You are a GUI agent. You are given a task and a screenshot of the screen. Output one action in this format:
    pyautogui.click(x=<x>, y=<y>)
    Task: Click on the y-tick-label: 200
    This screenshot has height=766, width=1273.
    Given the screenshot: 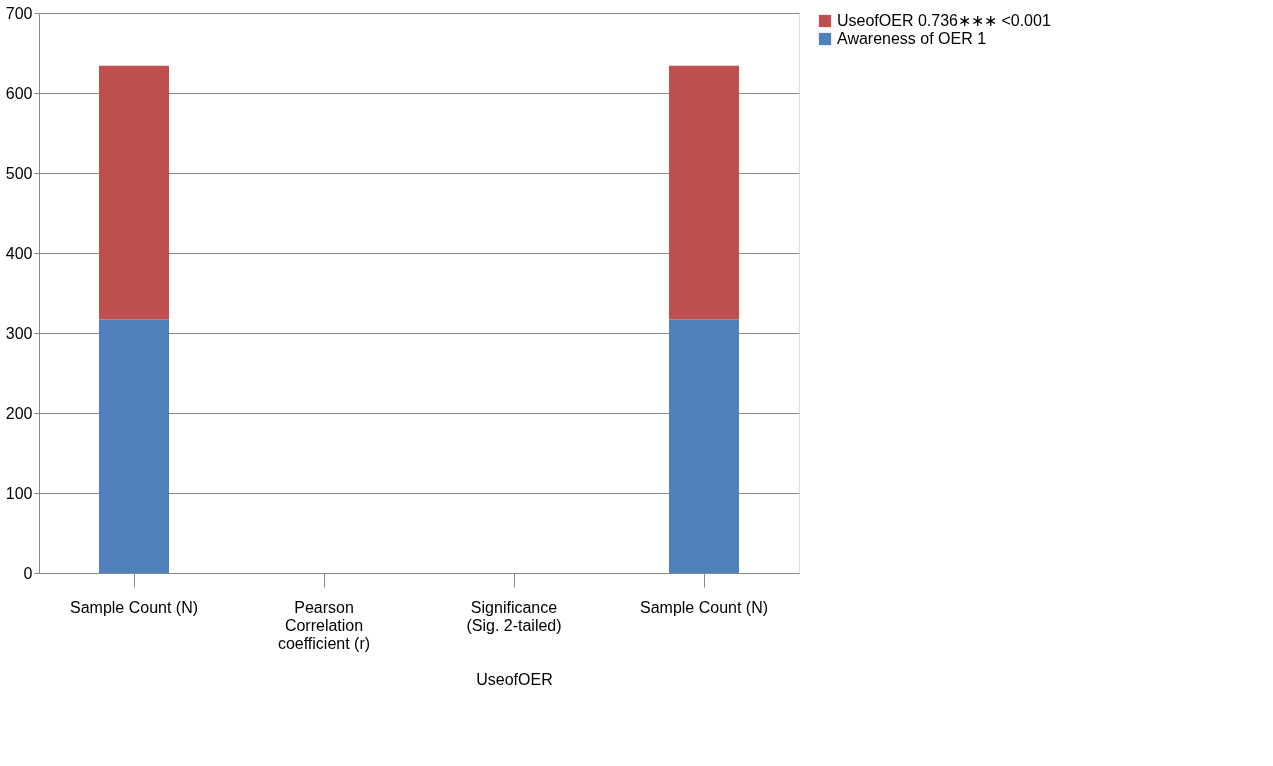 What is the action you would take?
    pyautogui.click(x=19, y=413)
    